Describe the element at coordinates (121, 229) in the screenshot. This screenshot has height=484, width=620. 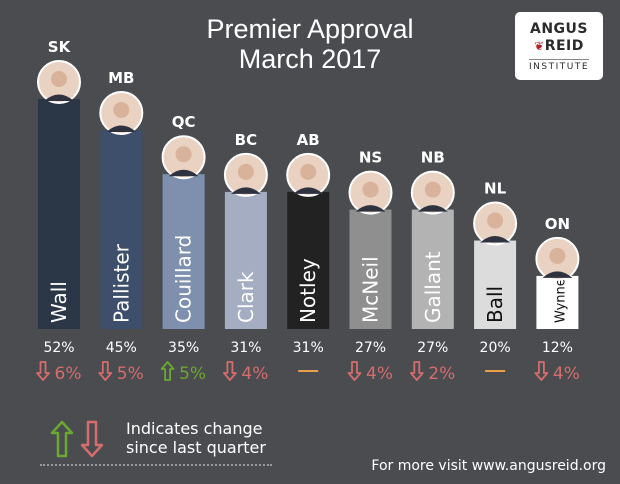
I see `bar-pallister` at that location.